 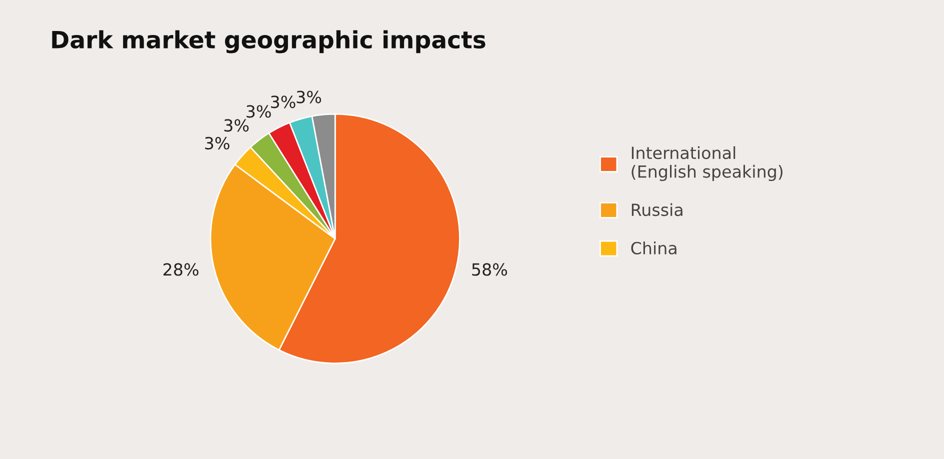 What do you see at coordinates (653, 248) in the screenshot?
I see `legend-label: China` at bounding box center [653, 248].